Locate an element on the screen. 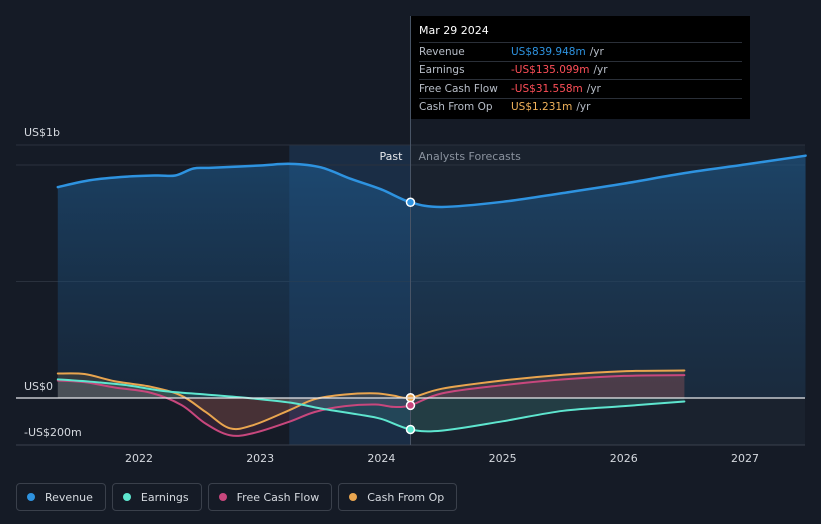 The image size is (821, 524). legend-item-earnings: Earnings is located at coordinates (156, 497).